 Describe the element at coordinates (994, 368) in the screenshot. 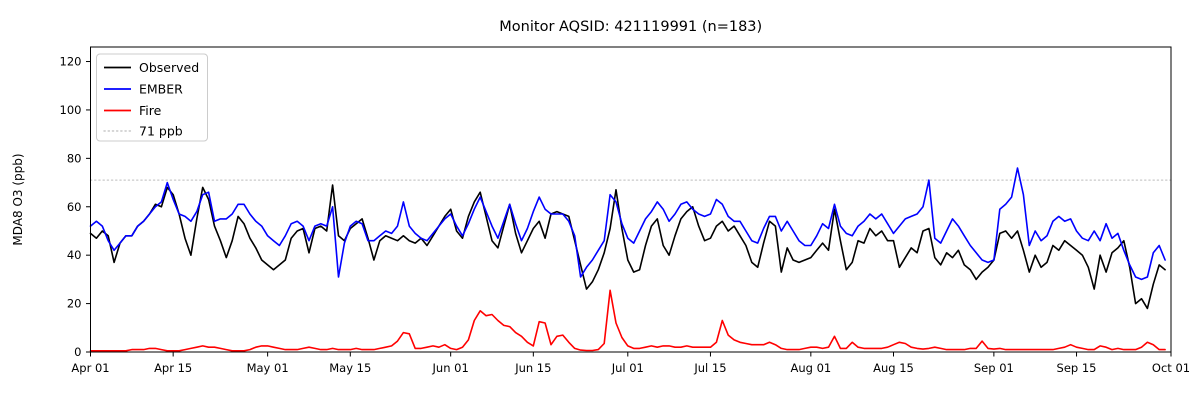

I see `x-tick-label: Sep 01` at that location.